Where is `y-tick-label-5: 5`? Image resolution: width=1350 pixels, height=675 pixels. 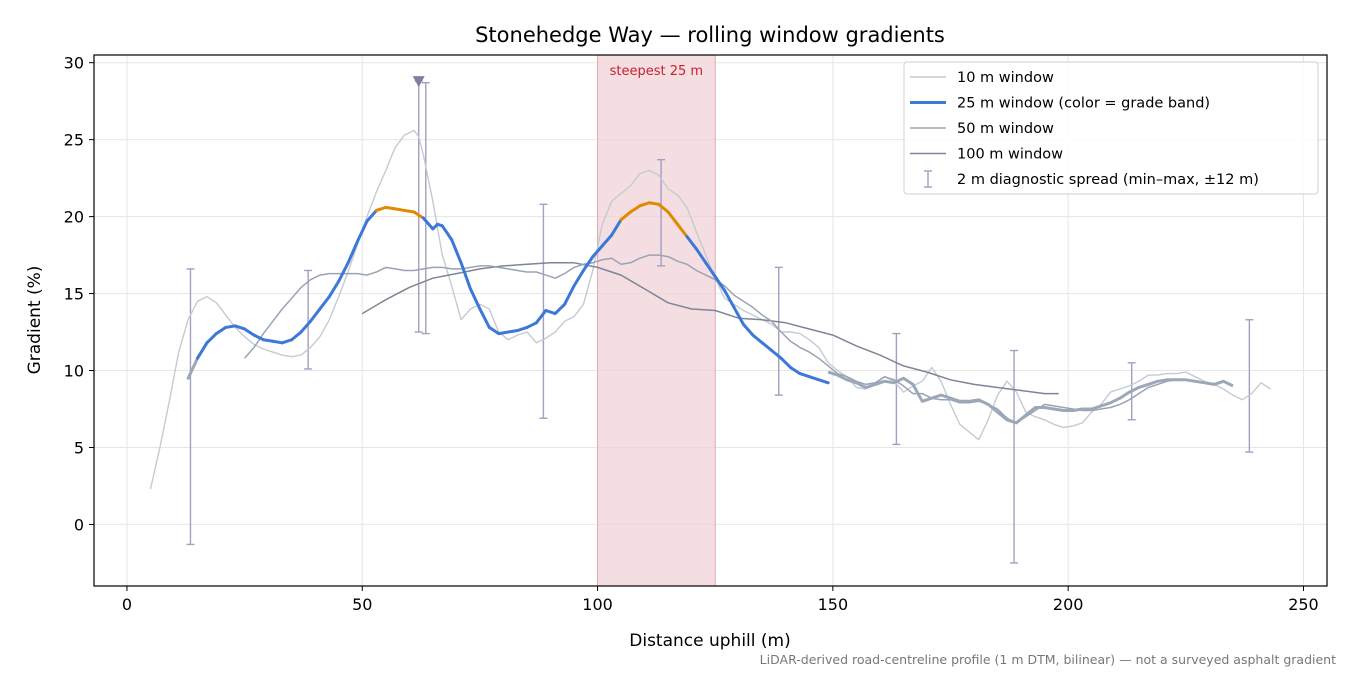
y-tick-label-5: 5 is located at coordinates (79, 447).